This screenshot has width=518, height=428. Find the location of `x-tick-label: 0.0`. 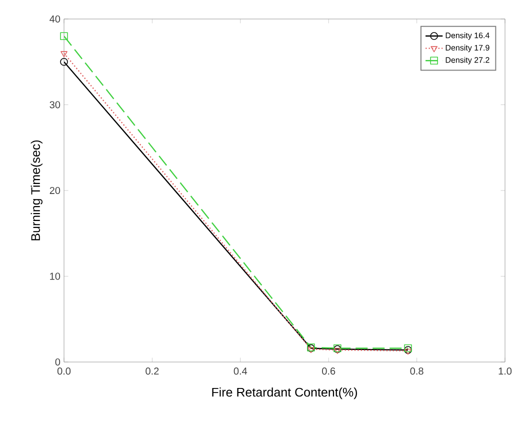

x-tick-label: 0.0 is located at coordinates (64, 371).